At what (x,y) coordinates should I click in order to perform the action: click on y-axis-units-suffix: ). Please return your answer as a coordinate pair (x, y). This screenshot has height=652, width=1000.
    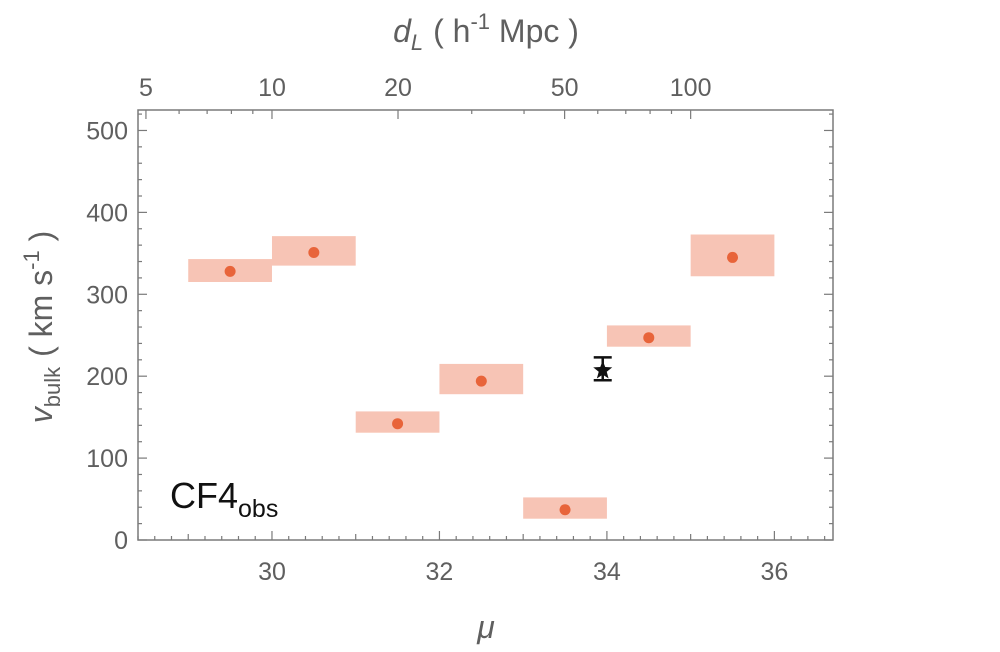
    Looking at the image, I should click on (41, 241).